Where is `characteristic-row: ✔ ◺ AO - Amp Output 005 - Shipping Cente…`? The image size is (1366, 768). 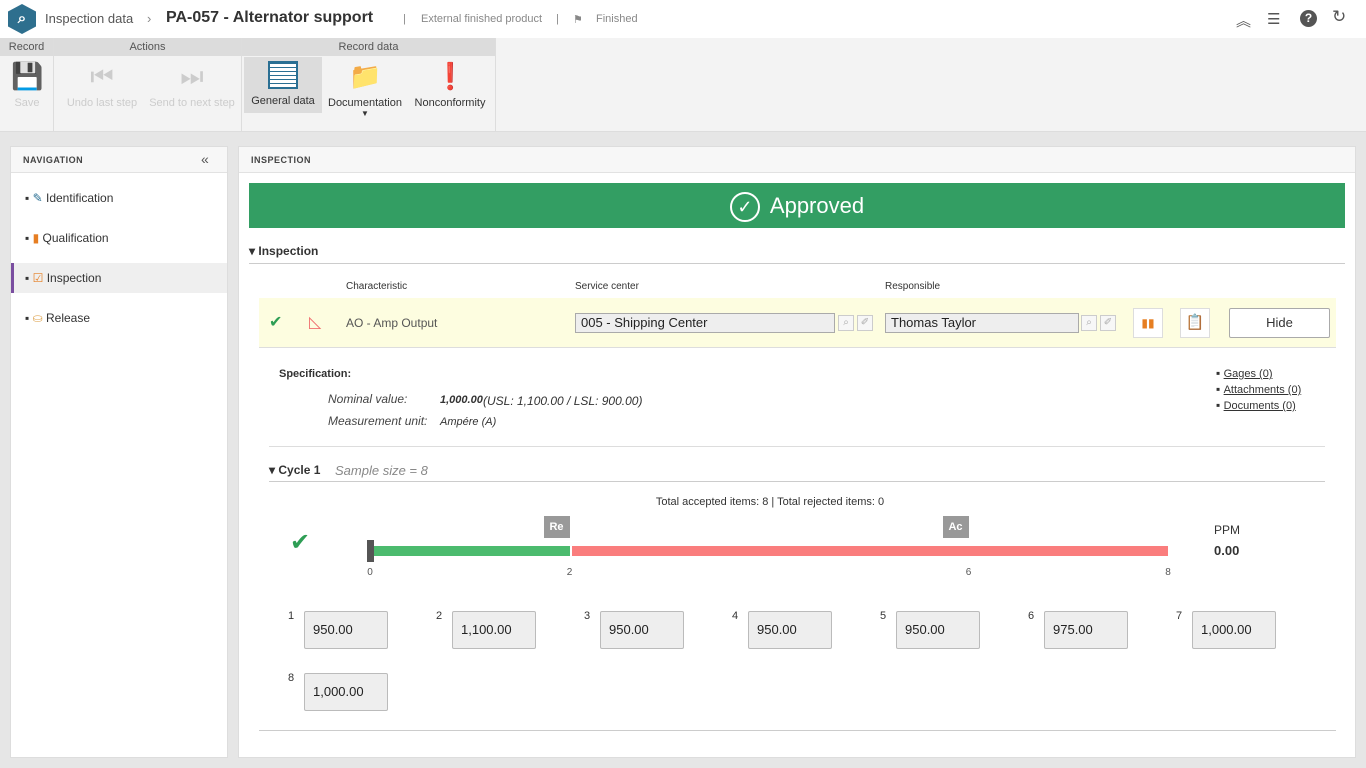
characteristic-row: ✔ ◺ AO - Amp Output 005 - Shipping Cente… is located at coordinates (797, 323).